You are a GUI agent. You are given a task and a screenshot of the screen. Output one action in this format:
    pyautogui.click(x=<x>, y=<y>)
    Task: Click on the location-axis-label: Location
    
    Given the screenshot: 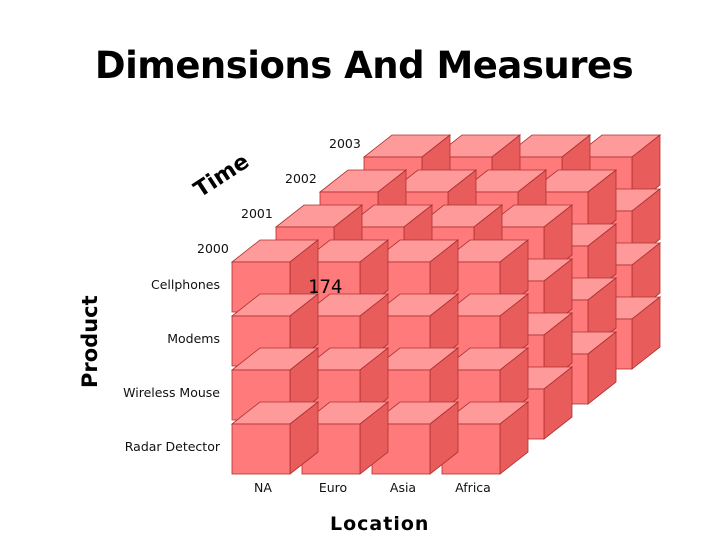 What is the action you would take?
    pyautogui.click(x=379, y=524)
    